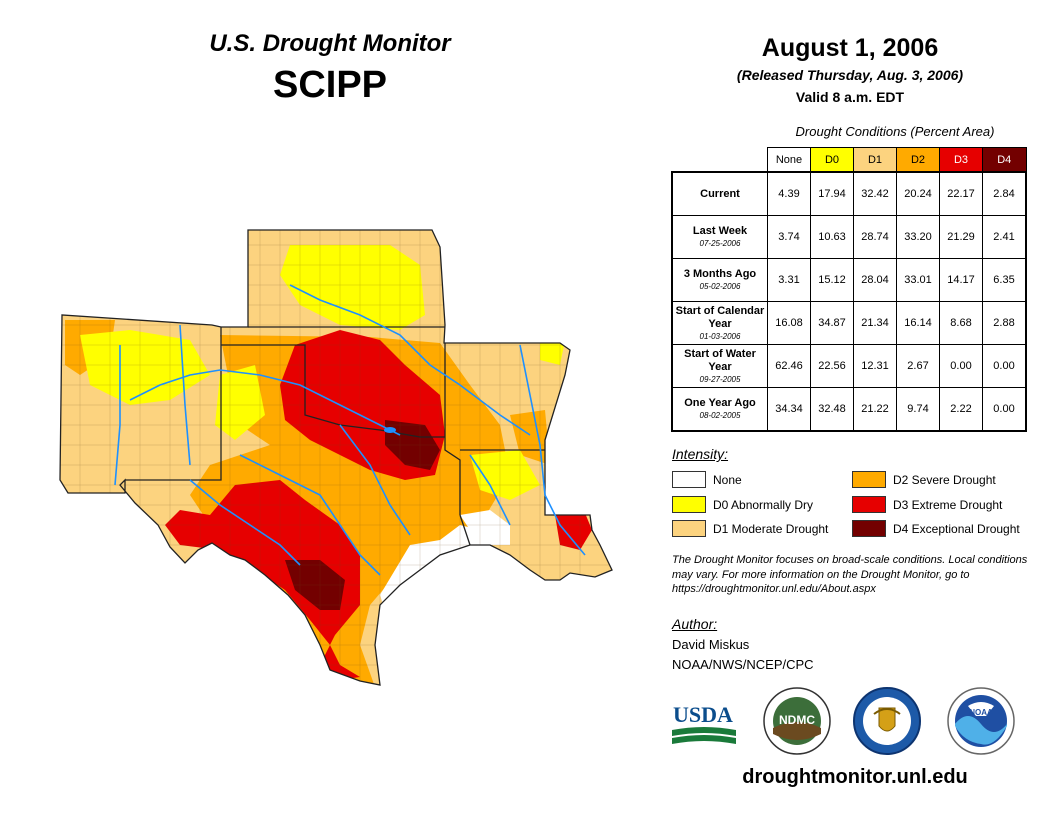 The image size is (1056, 816). What do you see at coordinates (875, 160) in the screenshot?
I see `col-header-d1: D1` at bounding box center [875, 160].